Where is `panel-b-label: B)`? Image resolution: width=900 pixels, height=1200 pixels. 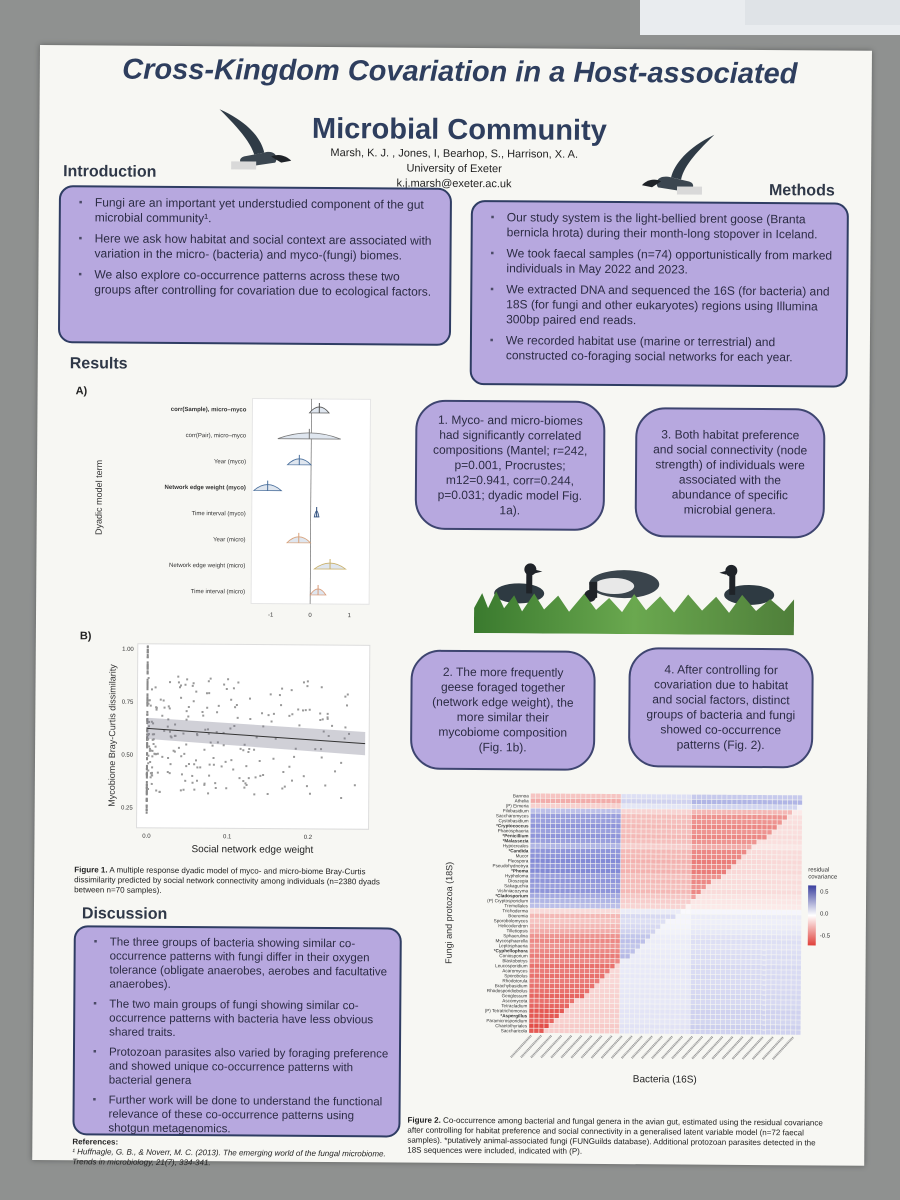 panel-b-label: B) is located at coordinates (85, 636).